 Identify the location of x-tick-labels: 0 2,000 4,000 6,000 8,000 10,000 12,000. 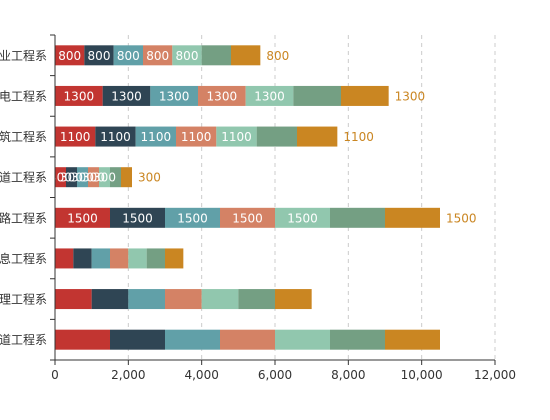
(283, 375).